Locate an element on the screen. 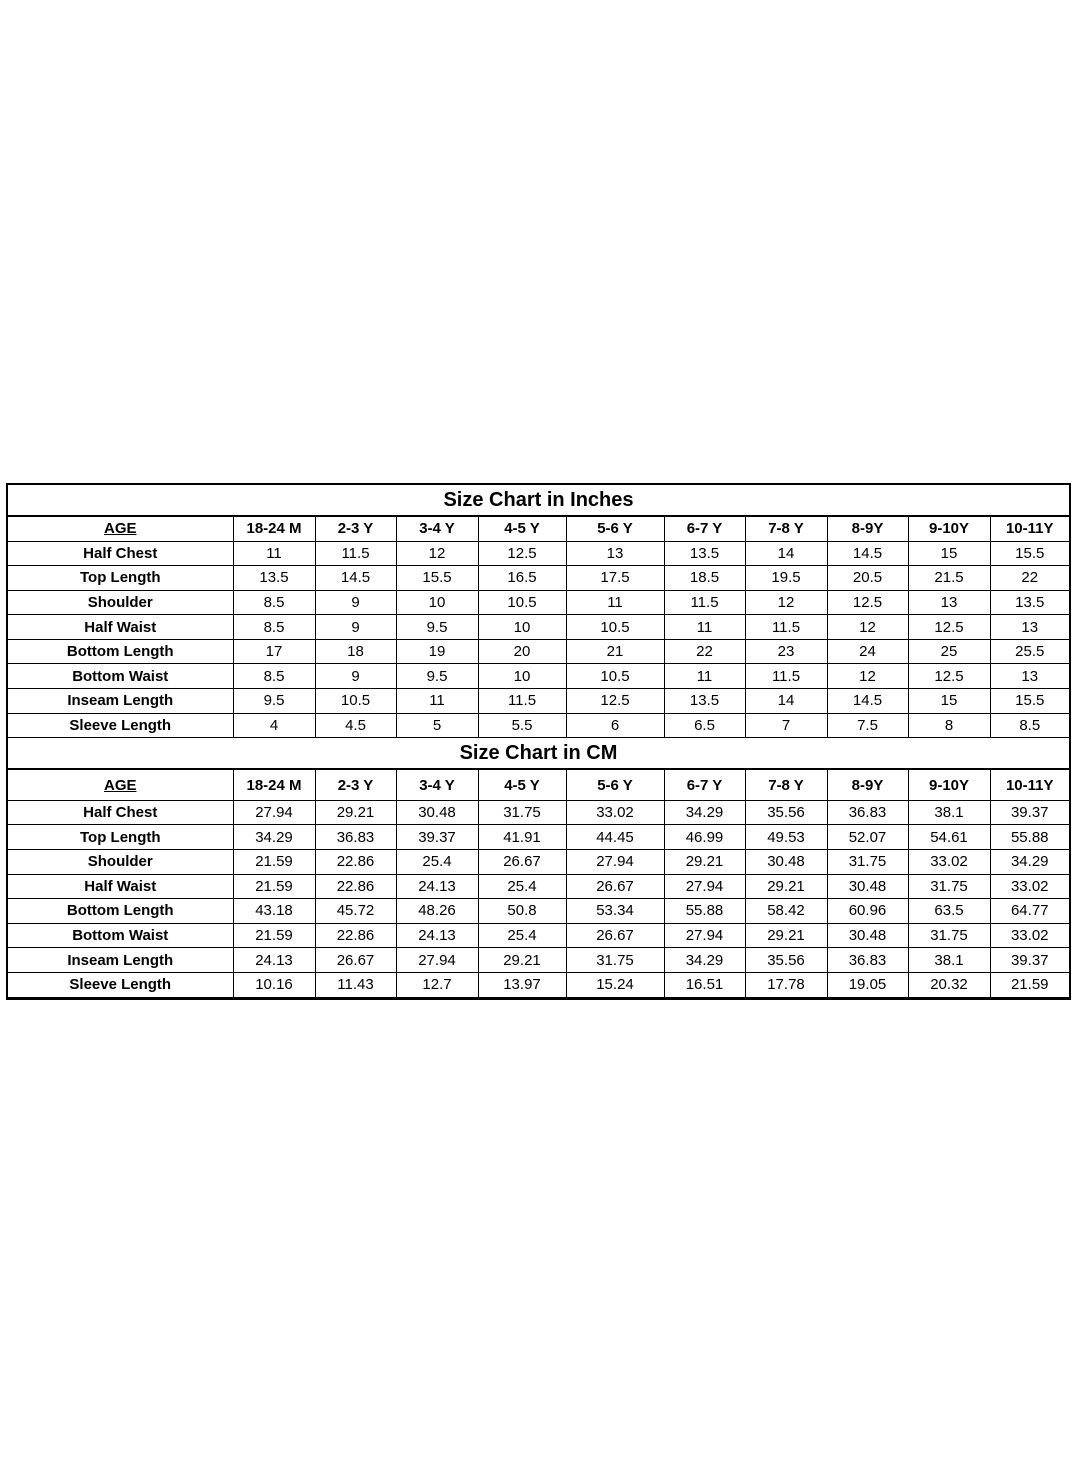 The height and width of the screenshot is (1480, 1080). measurement-value: 35.56 is located at coordinates (786, 960).